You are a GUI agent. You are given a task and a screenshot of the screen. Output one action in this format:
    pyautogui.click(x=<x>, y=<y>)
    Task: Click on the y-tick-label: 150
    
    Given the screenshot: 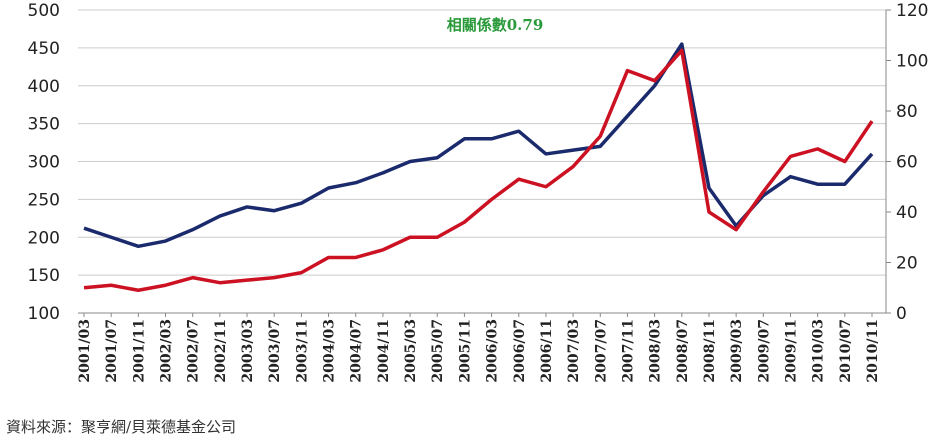 What is the action you would take?
    pyautogui.click(x=44, y=276)
    